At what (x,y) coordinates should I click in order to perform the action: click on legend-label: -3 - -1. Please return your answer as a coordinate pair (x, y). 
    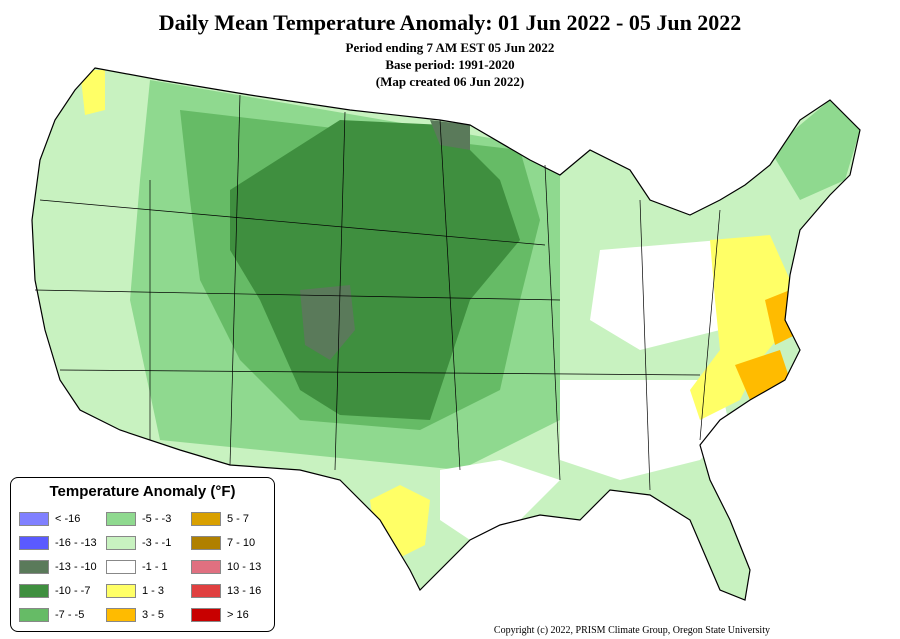
    Looking at the image, I should click on (157, 543).